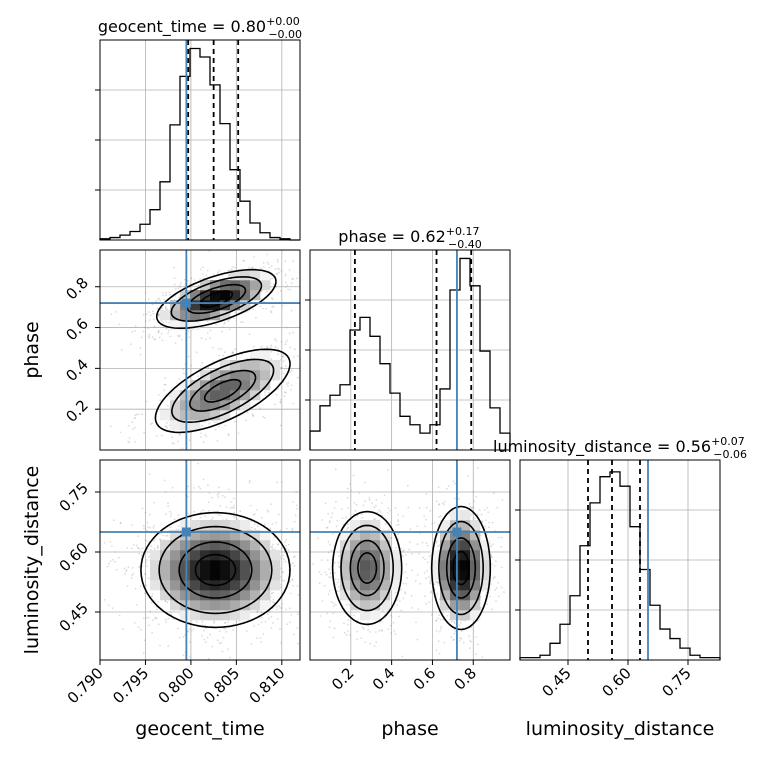  Describe the element at coordinates (200, 560) in the screenshot. I see `panel-frame` at that location.